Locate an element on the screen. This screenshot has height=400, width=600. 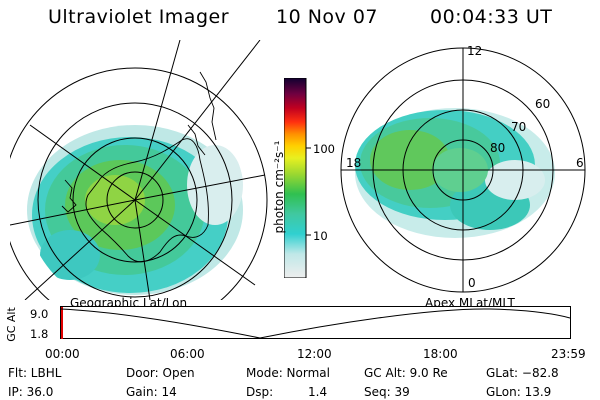
altitude-ymax: 9.0 is located at coordinates (39, 314).